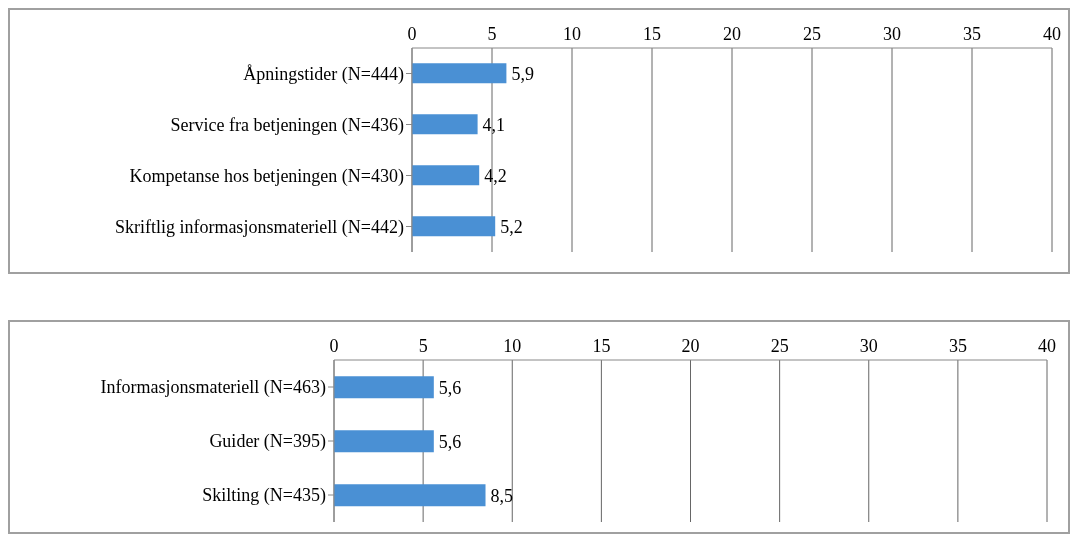 This screenshot has height=536, width=1075. Describe the element at coordinates (502, 495) in the screenshot. I see `data-label: 8,5` at that location.